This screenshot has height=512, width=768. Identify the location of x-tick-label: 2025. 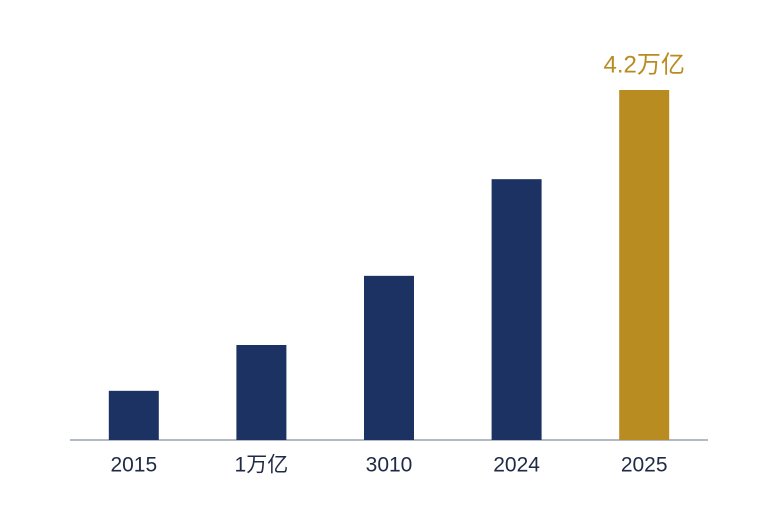
(644, 465).